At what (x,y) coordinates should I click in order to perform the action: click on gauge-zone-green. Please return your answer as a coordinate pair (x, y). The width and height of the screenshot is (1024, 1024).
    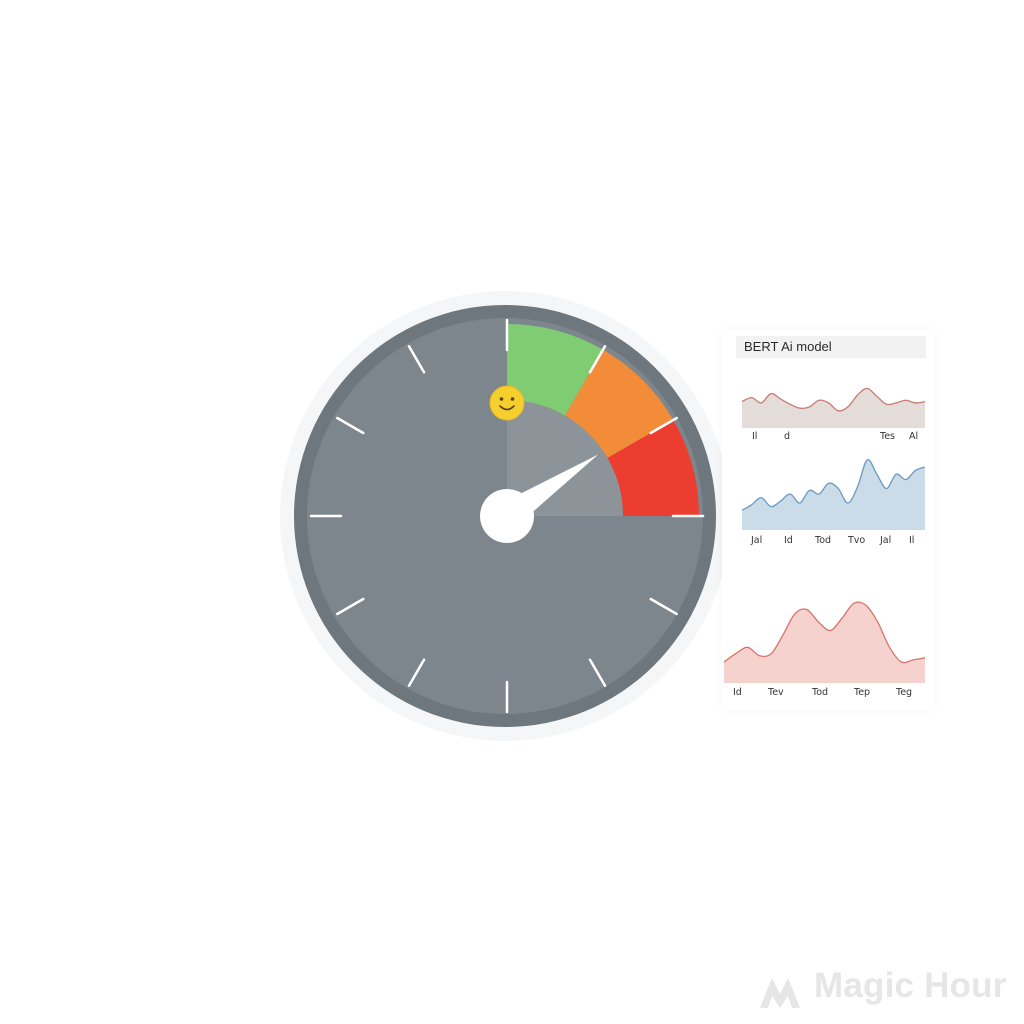
    Looking at the image, I should click on (555, 370).